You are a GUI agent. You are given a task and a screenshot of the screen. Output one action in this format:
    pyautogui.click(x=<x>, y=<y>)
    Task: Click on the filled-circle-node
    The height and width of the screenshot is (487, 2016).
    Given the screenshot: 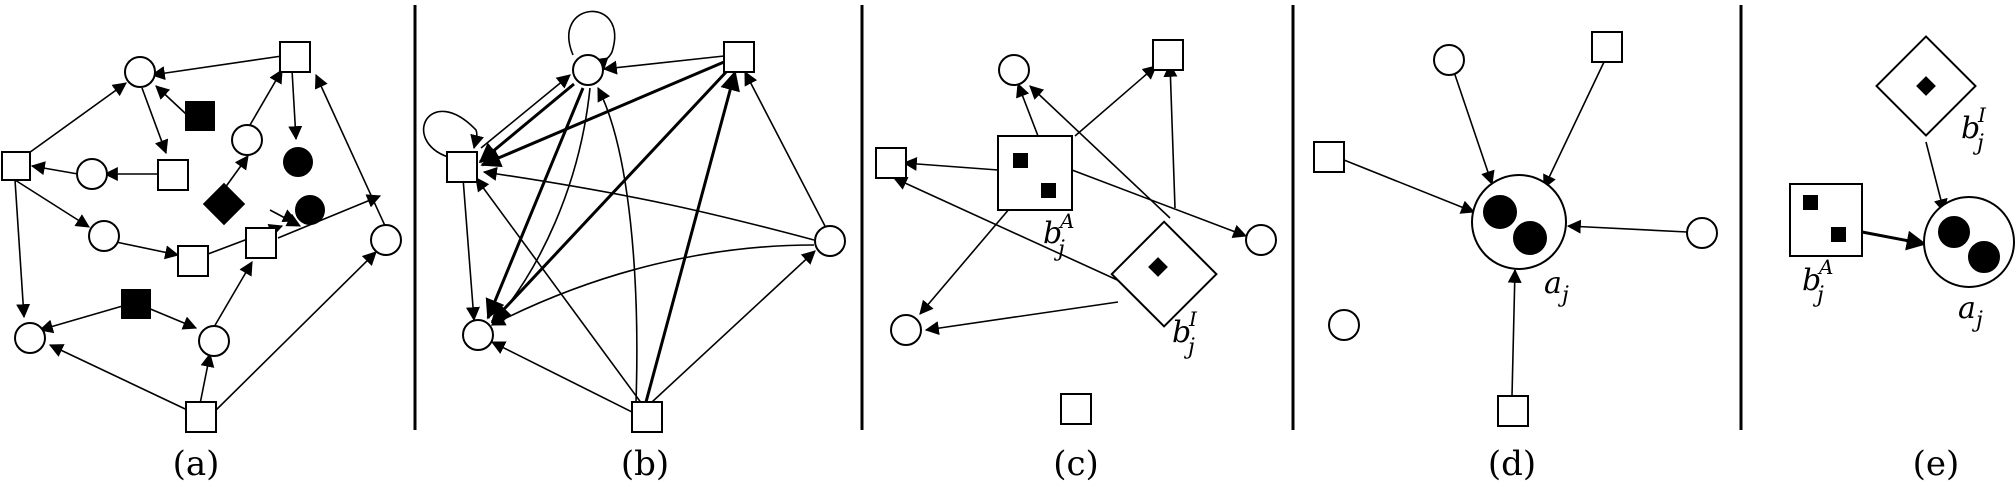 What is the action you would take?
    pyautogui.click(x=298, y=162)
    